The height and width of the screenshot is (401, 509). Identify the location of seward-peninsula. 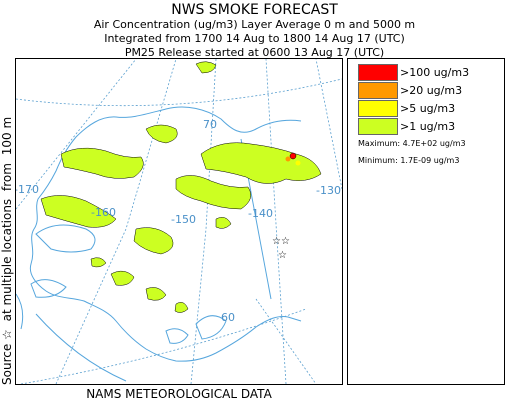
(65, 238).